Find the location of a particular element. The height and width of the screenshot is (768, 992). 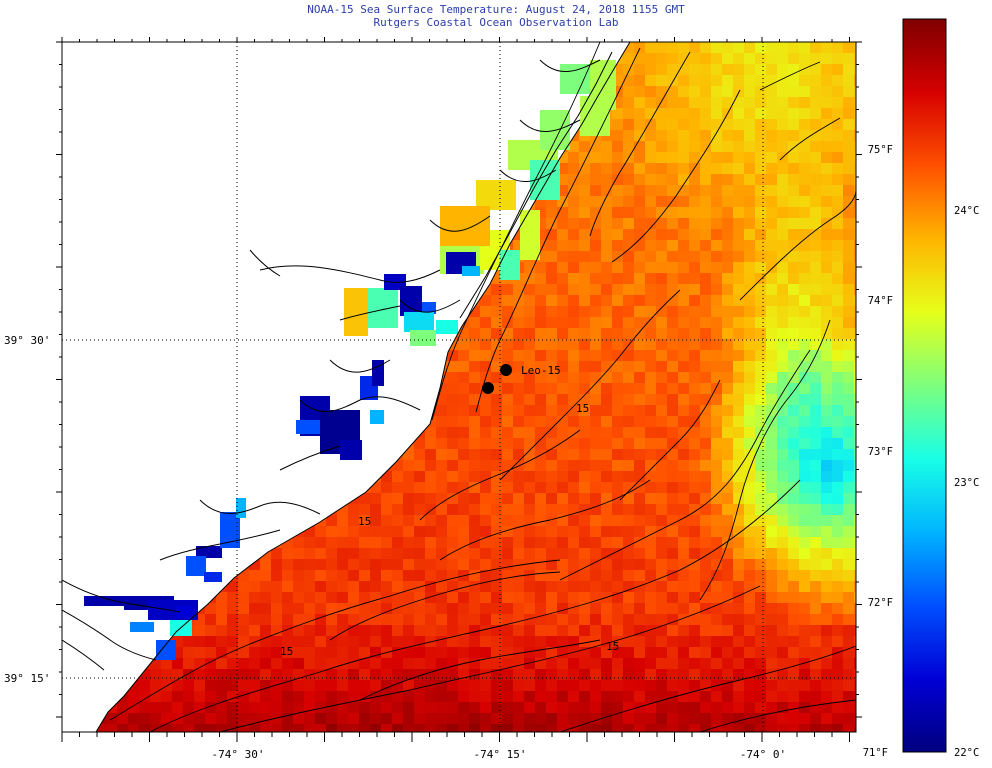

colorbar-label-c: 24°C is located at coordinates (966, 211).